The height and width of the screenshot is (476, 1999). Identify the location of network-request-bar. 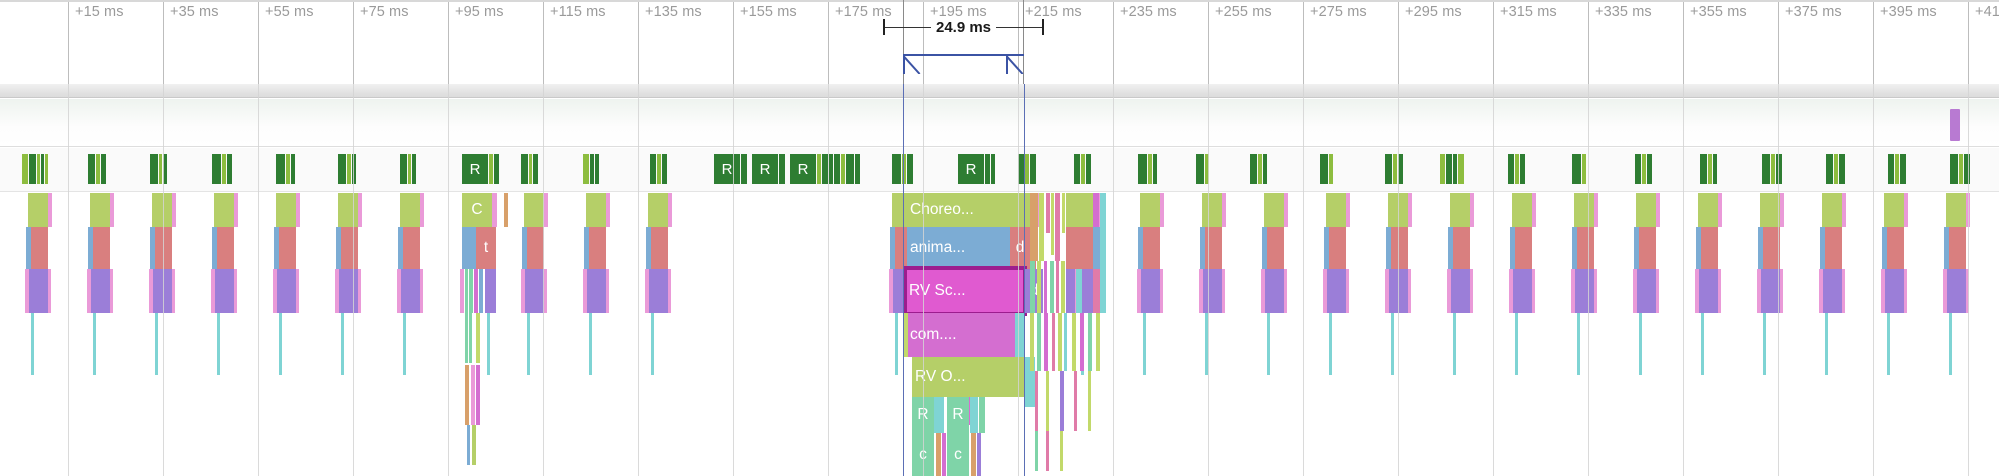
(1955, 125).